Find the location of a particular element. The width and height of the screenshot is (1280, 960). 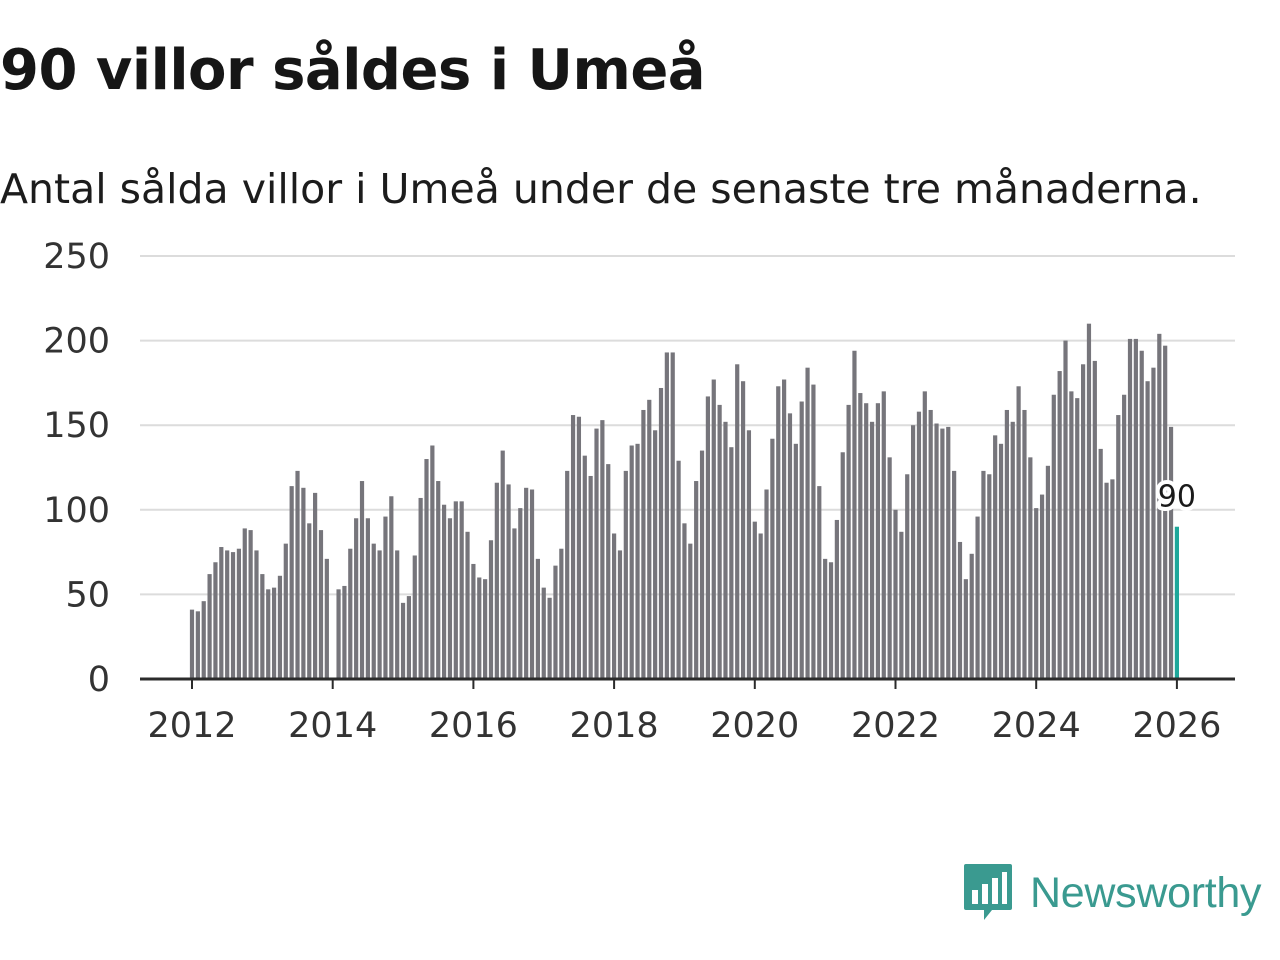

newsworthy-logo: Newsworthy is located at coordinates (1111, 893).